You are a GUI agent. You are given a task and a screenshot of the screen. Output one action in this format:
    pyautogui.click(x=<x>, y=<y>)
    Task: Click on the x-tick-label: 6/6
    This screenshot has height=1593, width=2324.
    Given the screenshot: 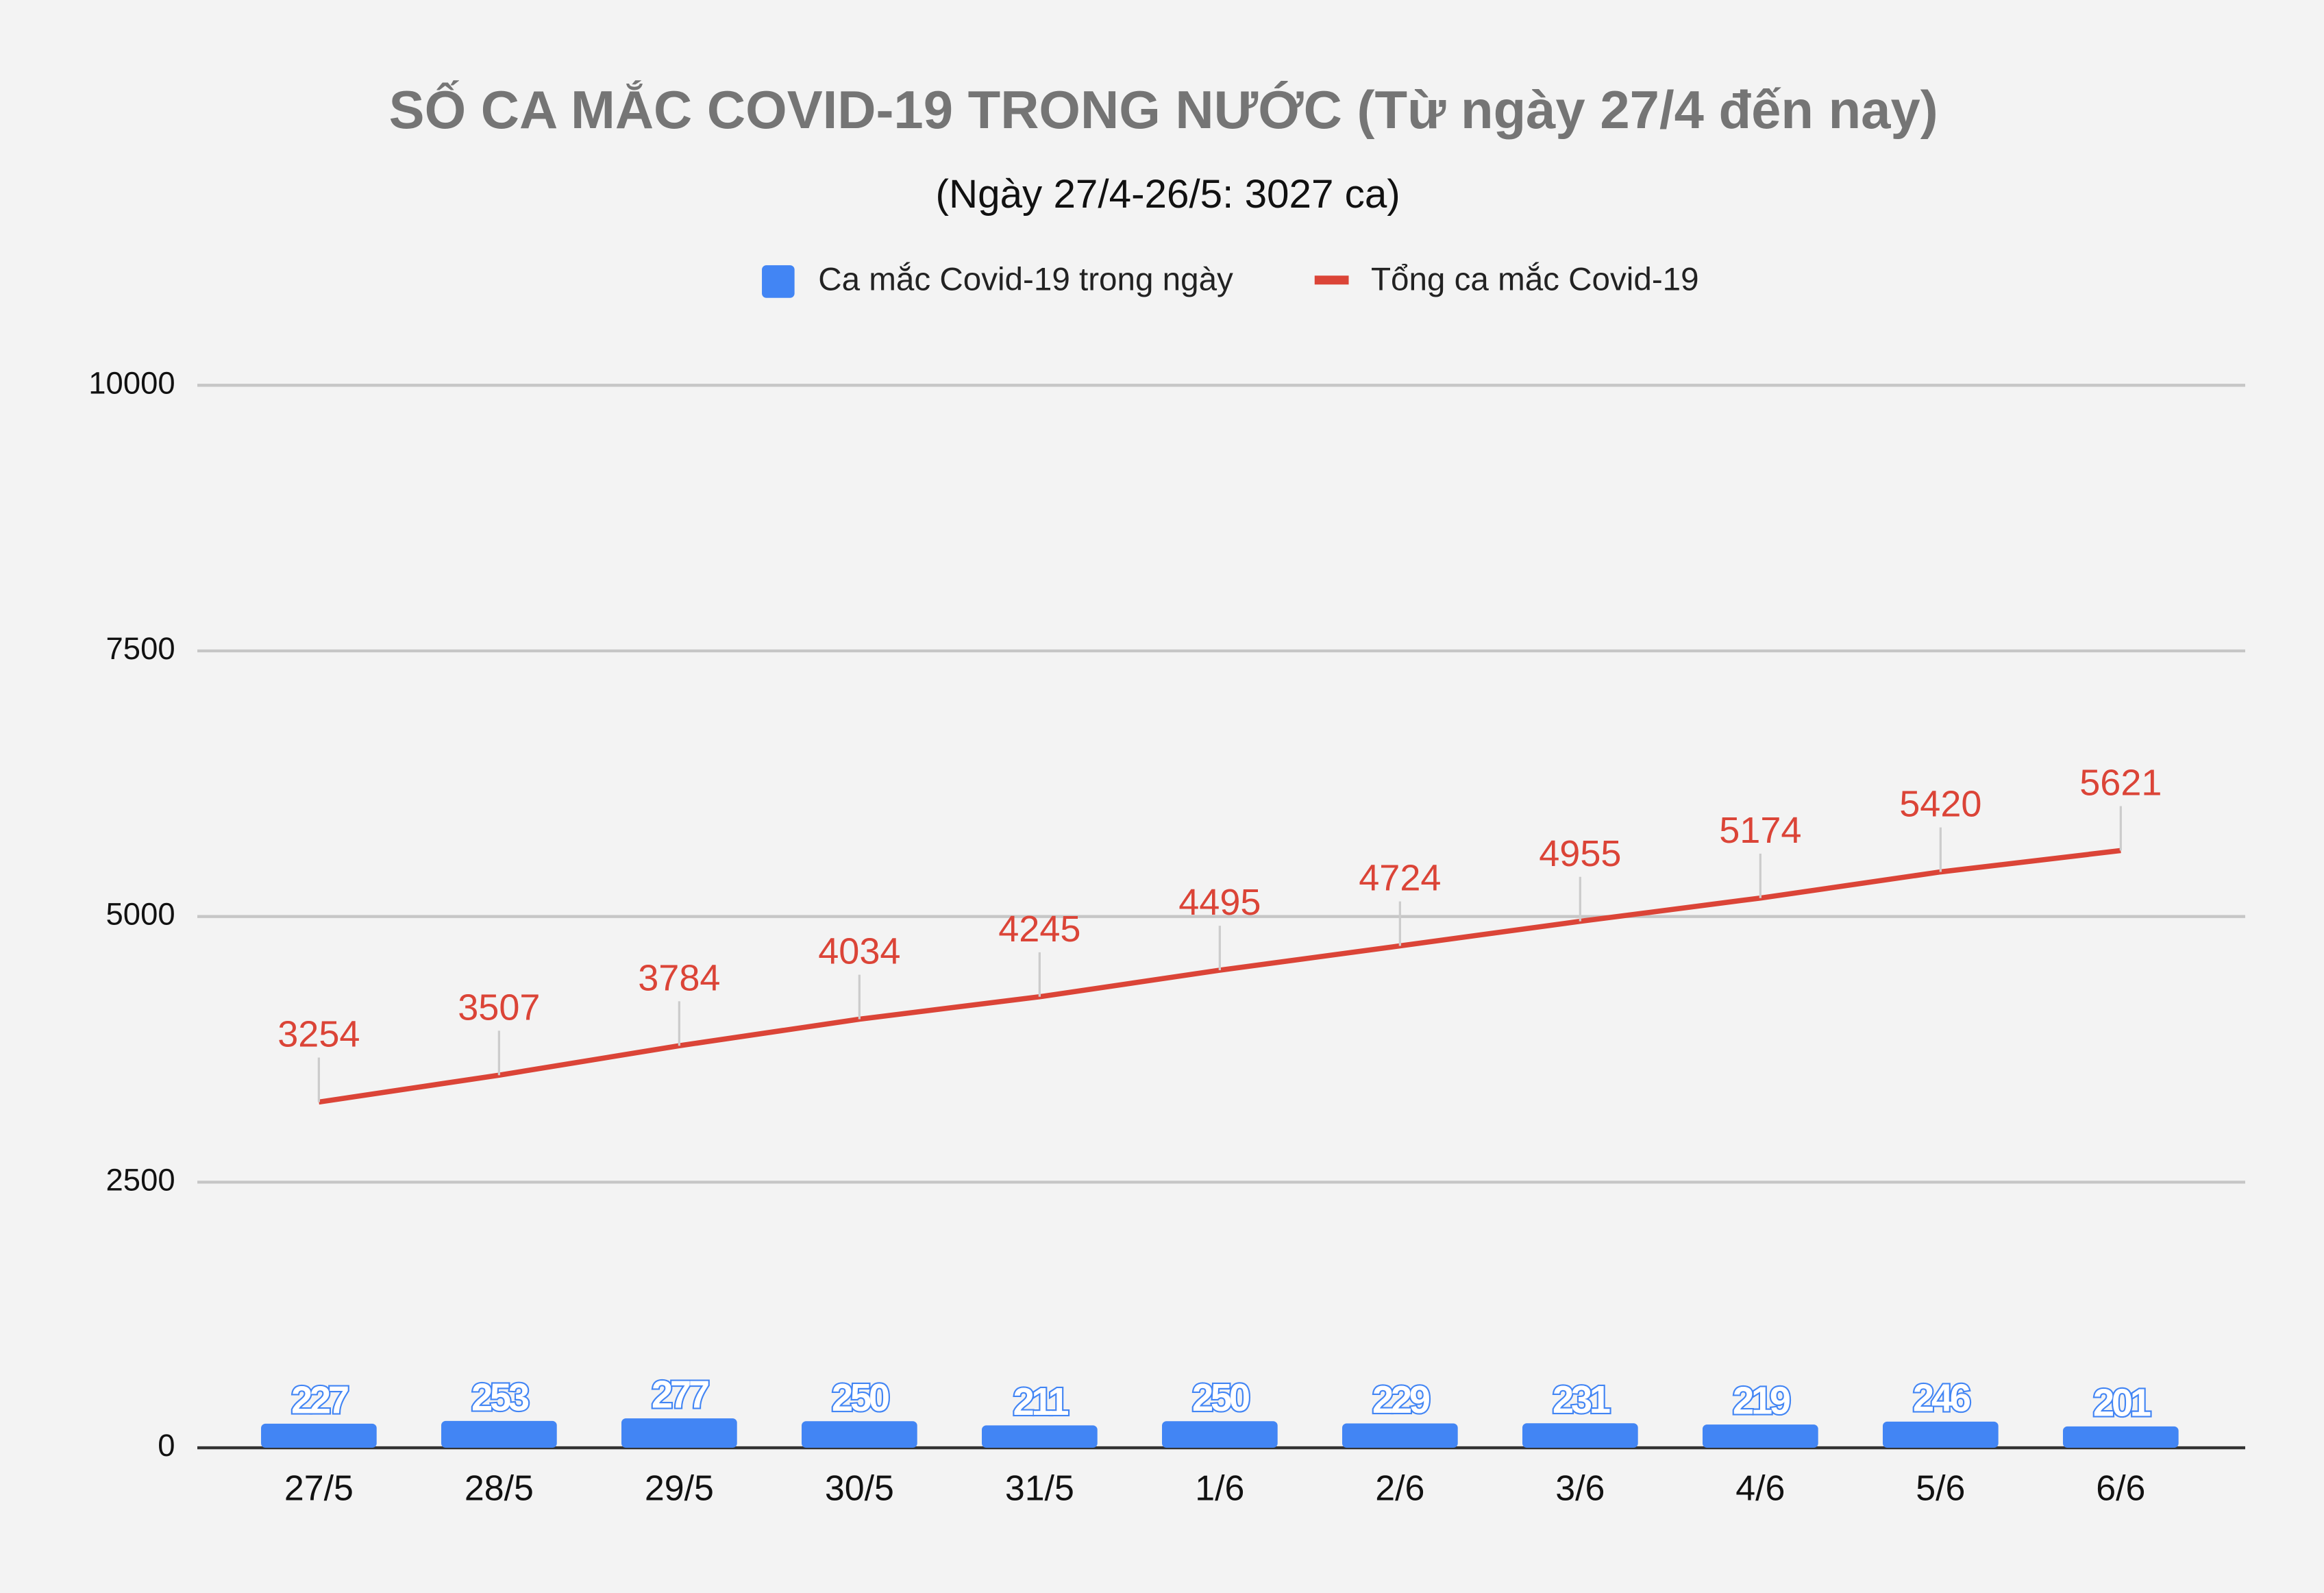 What is the action you would take?
    pyautogui.click(x=2120, y=1487)
    